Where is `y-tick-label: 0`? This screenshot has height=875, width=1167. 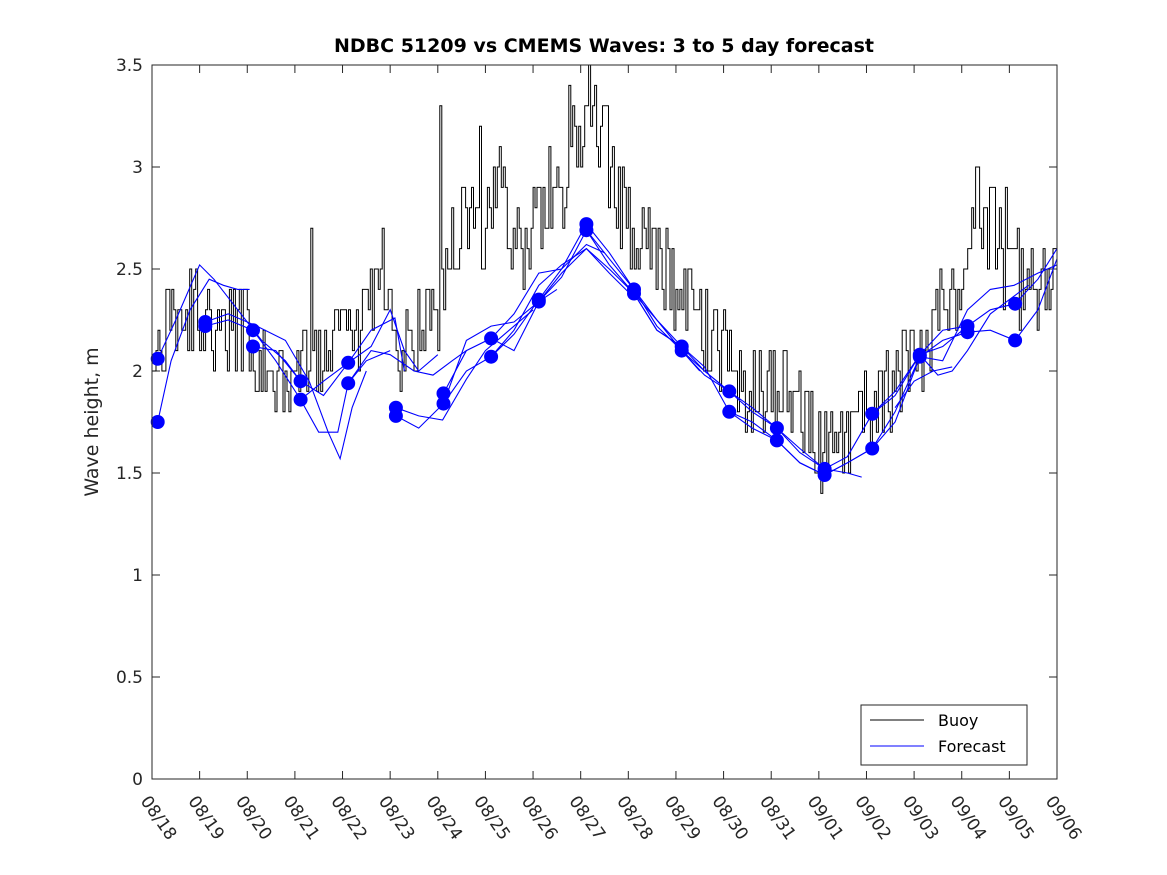 y-tick-label: 0 is located at coordinates (137, 780).